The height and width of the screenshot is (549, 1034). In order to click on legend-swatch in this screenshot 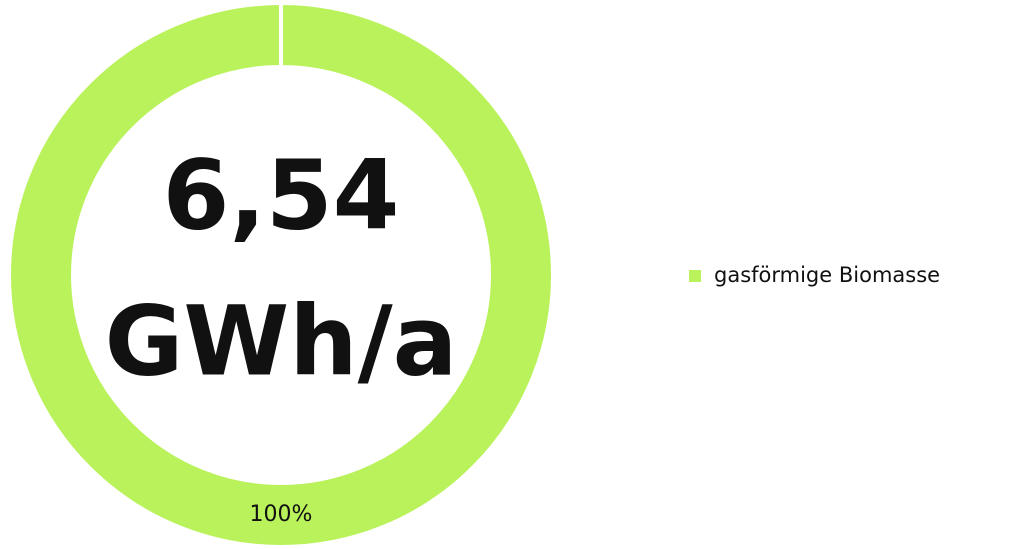, I will do `click(695, 276)`.